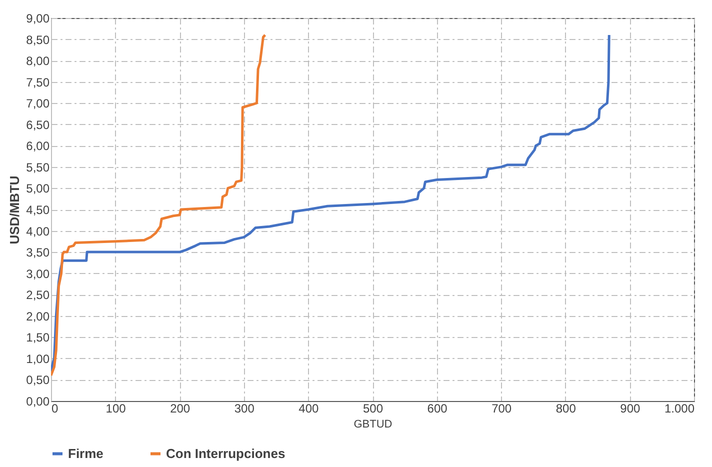 The image size is (712, 467). What do you see at coordinates (38, 316) in the screenshot?
I see `y-tick-label: 2,00` at bounding box center [38, 316].